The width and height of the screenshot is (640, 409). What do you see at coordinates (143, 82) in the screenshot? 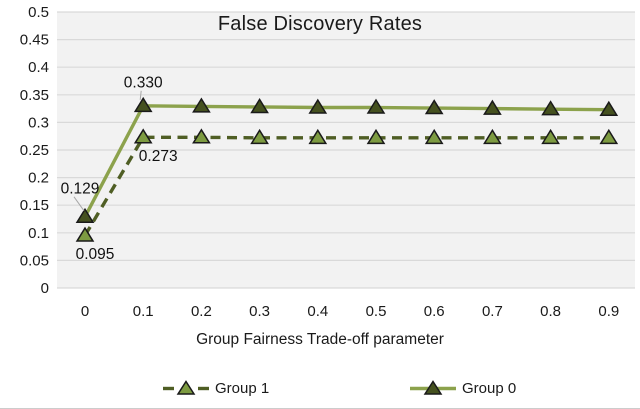
I see `annotation-value-label: 0.330` at bounding box center [143, 82].